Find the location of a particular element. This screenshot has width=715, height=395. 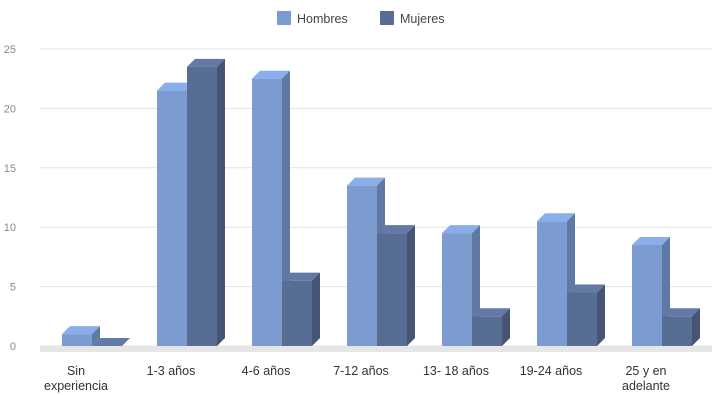

x-tick-label: 4-6 años is located at coordinates (266, 371).